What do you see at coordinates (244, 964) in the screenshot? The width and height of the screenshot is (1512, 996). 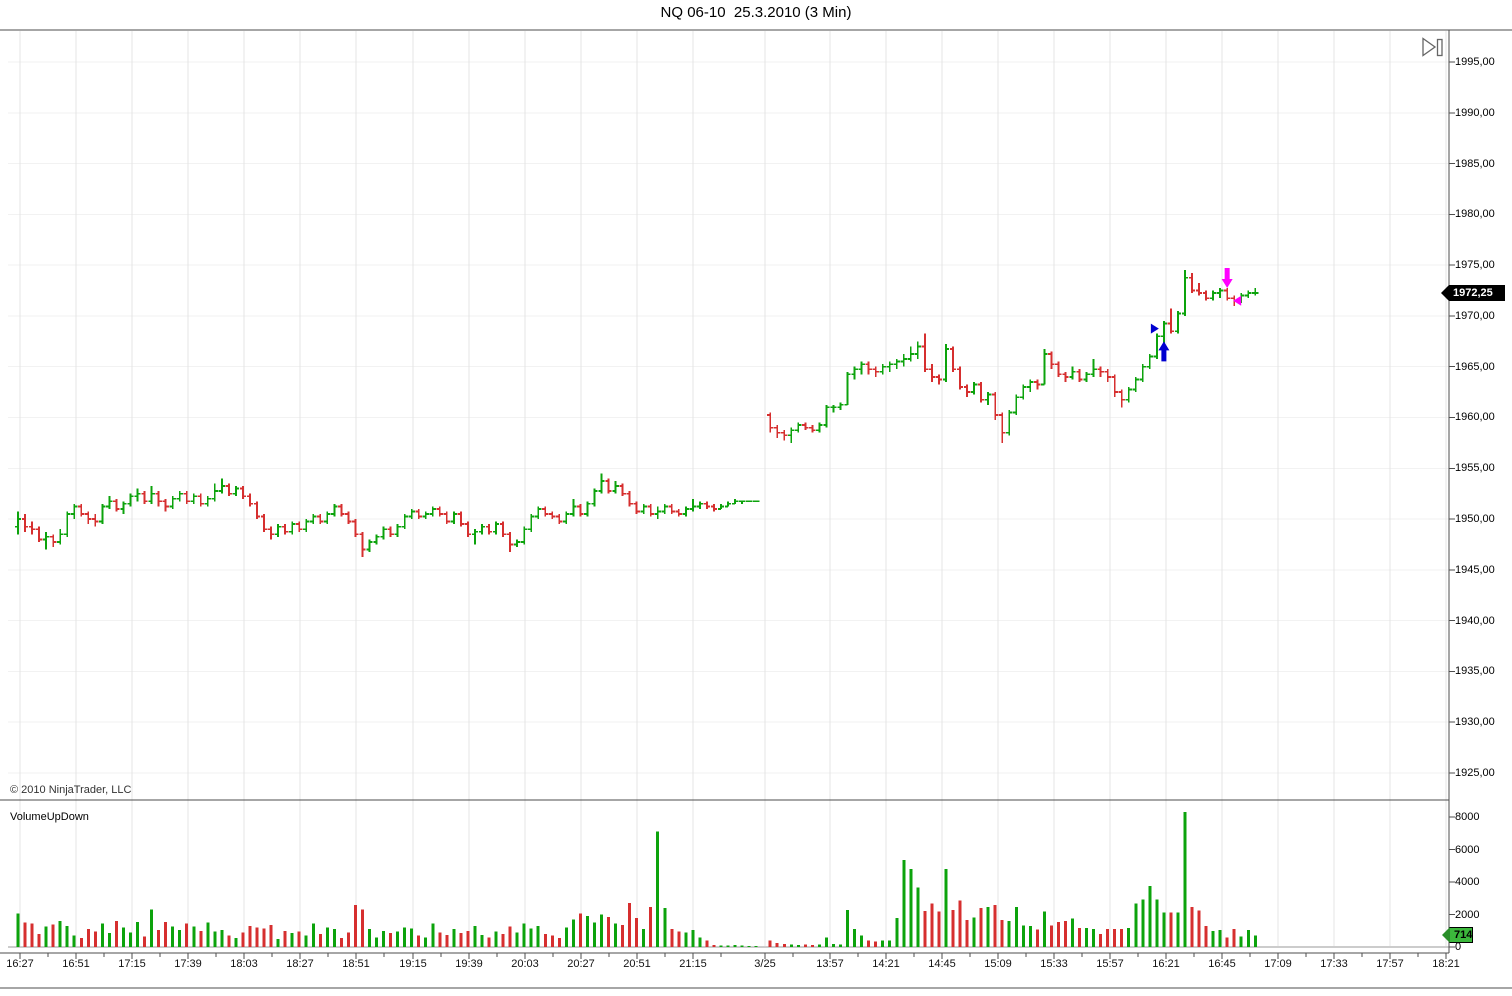 I see `time-axis-label: 18:03` at bounding box center [244, 964].